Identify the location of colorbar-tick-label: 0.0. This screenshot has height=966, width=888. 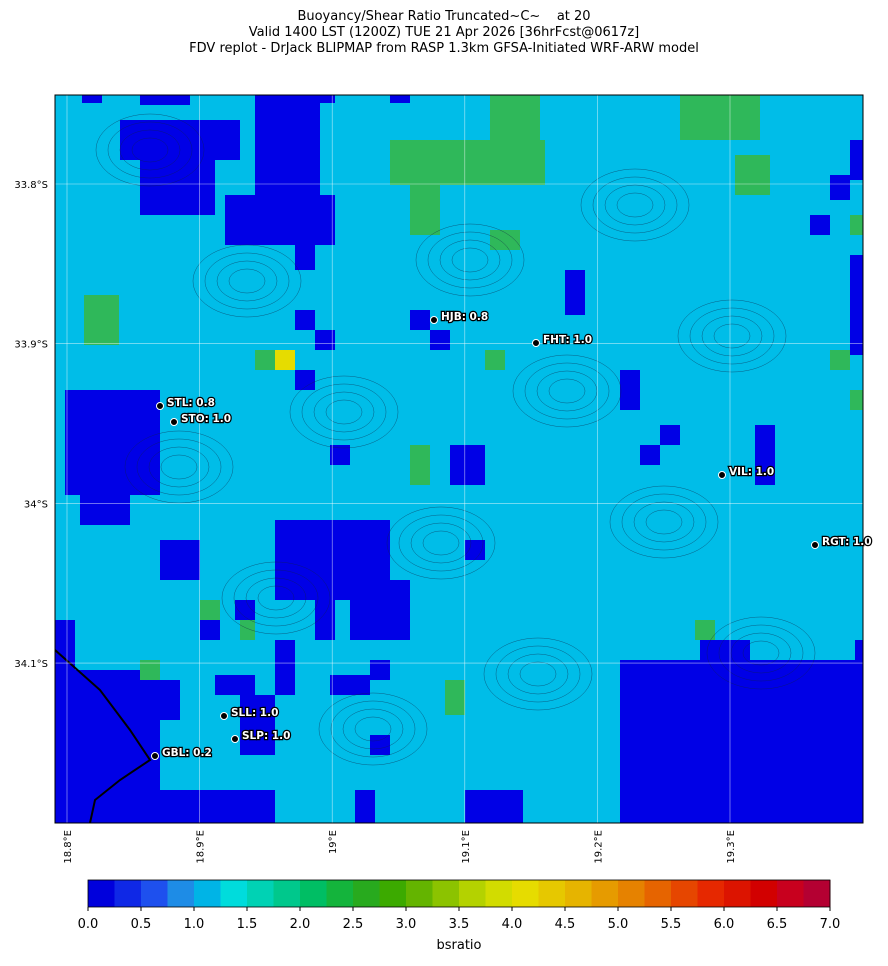
(88, 924).